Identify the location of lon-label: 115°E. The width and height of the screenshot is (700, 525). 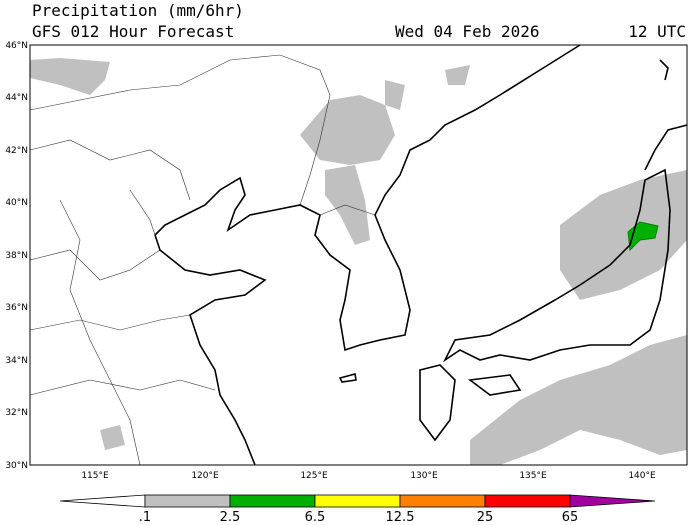
(95, 476).